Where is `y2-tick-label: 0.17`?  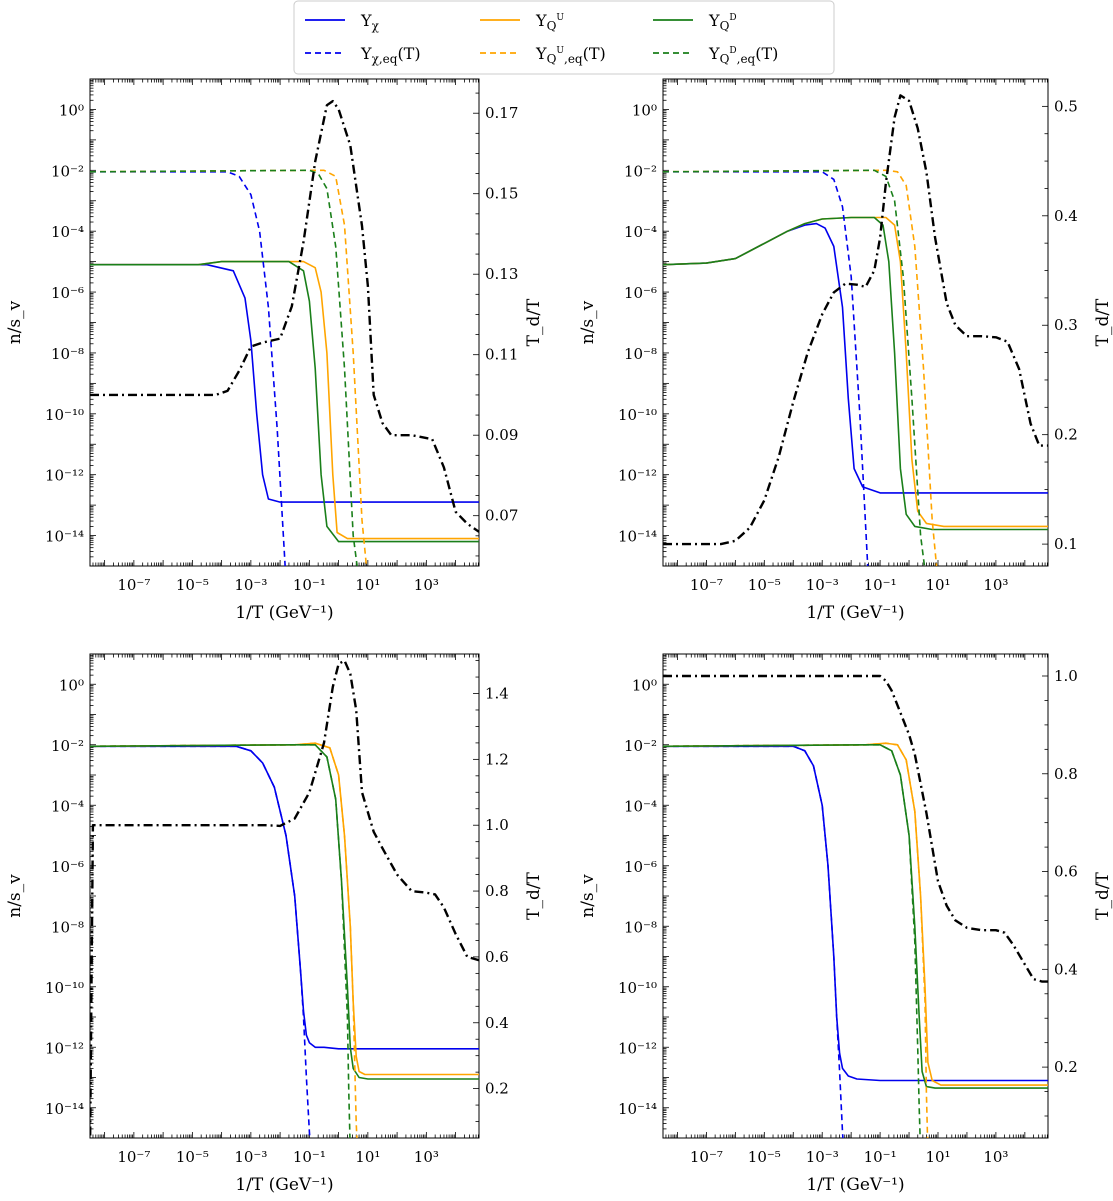 y2-tick-label: 0.17 is located at coordinates (501, 113).